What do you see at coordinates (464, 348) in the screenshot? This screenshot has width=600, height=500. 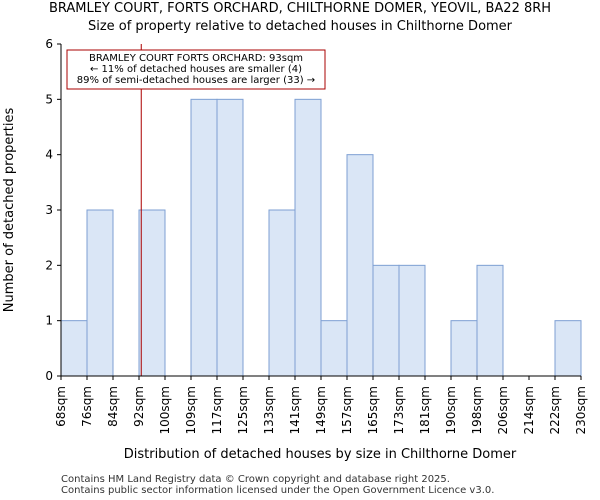 I see `bar-190sqm` at bounding box center [464, 348].